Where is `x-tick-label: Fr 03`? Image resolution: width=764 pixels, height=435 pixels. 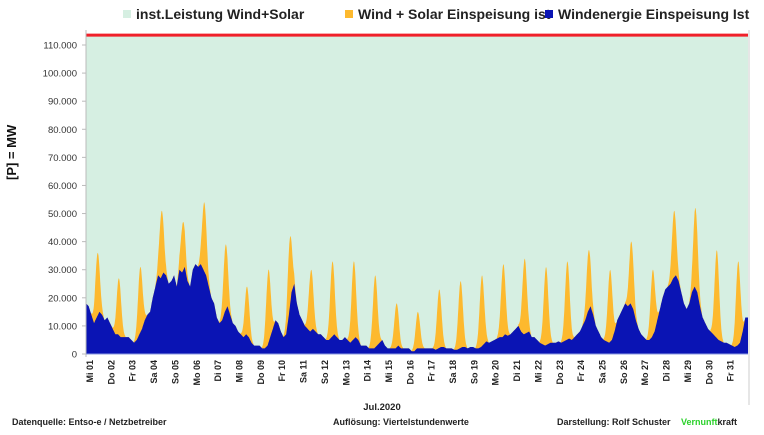
x-tick-label: Fr 03 is located at coordinates (133, 371).